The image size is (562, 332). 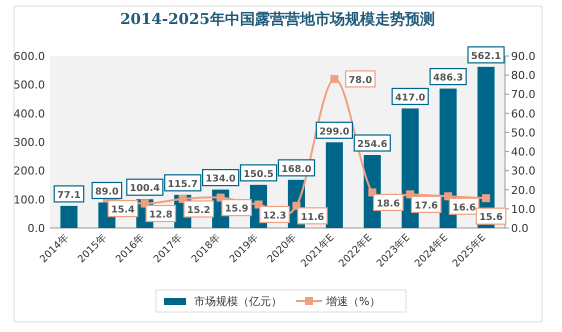 I want to click on y2-tick-label: 70.0, so click(x=523, y=95).